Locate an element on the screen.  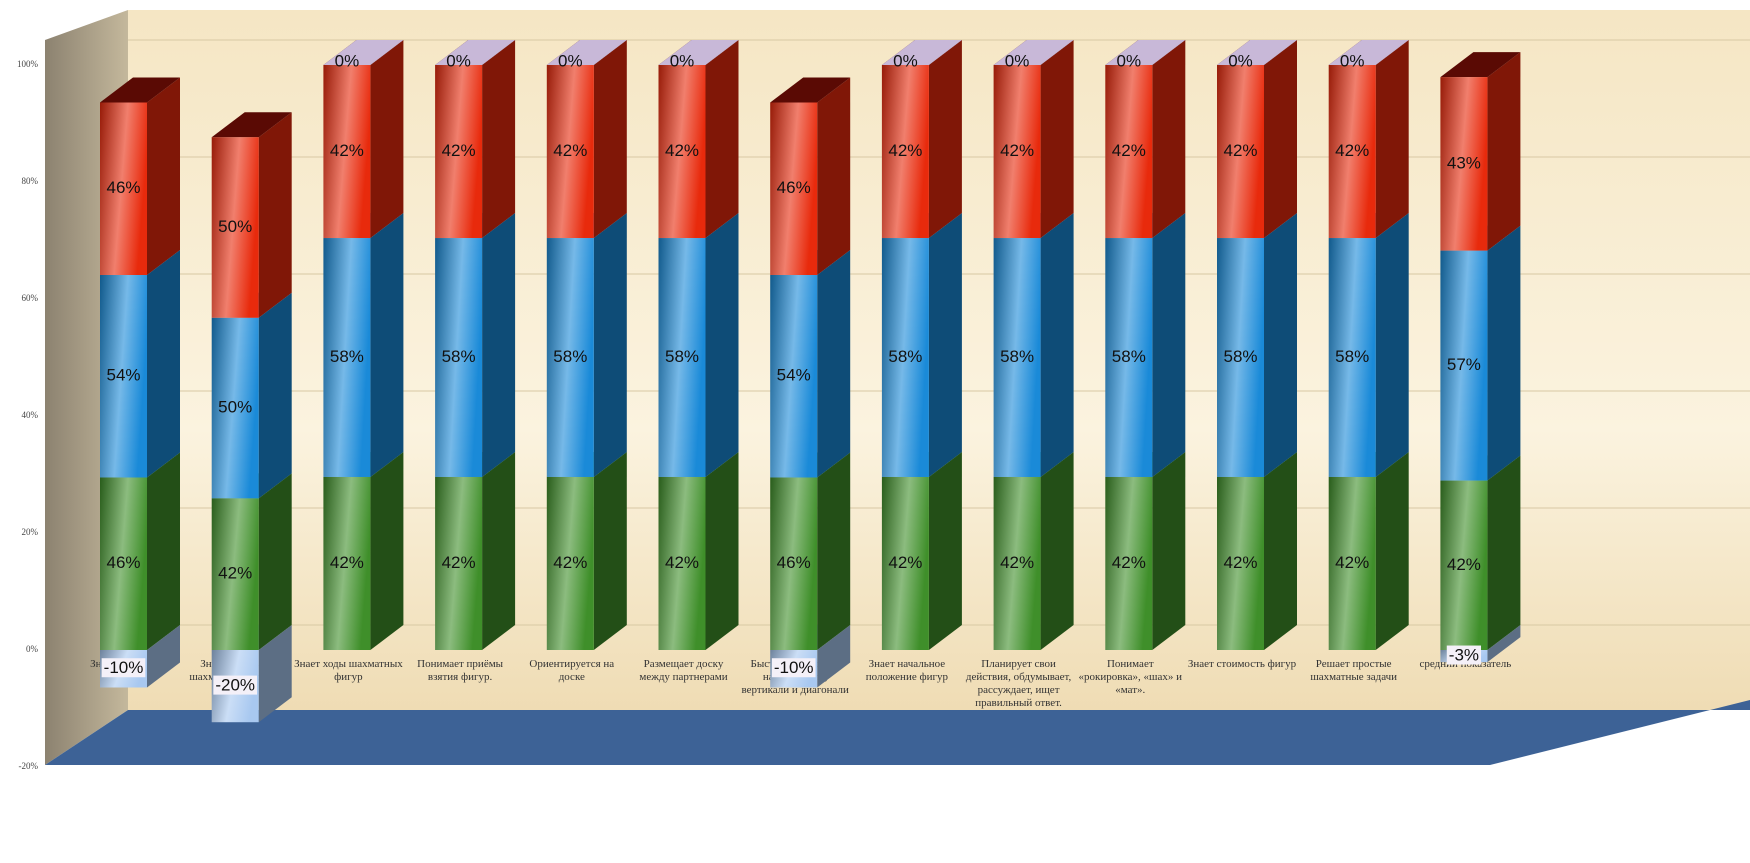
x-tick-label-box: Знает стоимость фигур is located at coordinates (1242, 664).